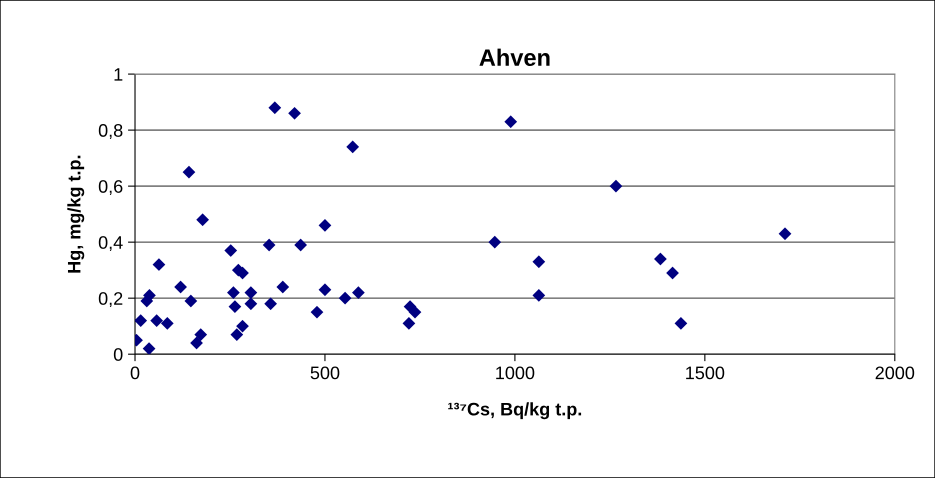 This screenshot has height=478, width=935. What do you see at coordinates (705, 373) in the screenshot?
I see `x-tick-label: 1500` at bounding box center [705, 373].